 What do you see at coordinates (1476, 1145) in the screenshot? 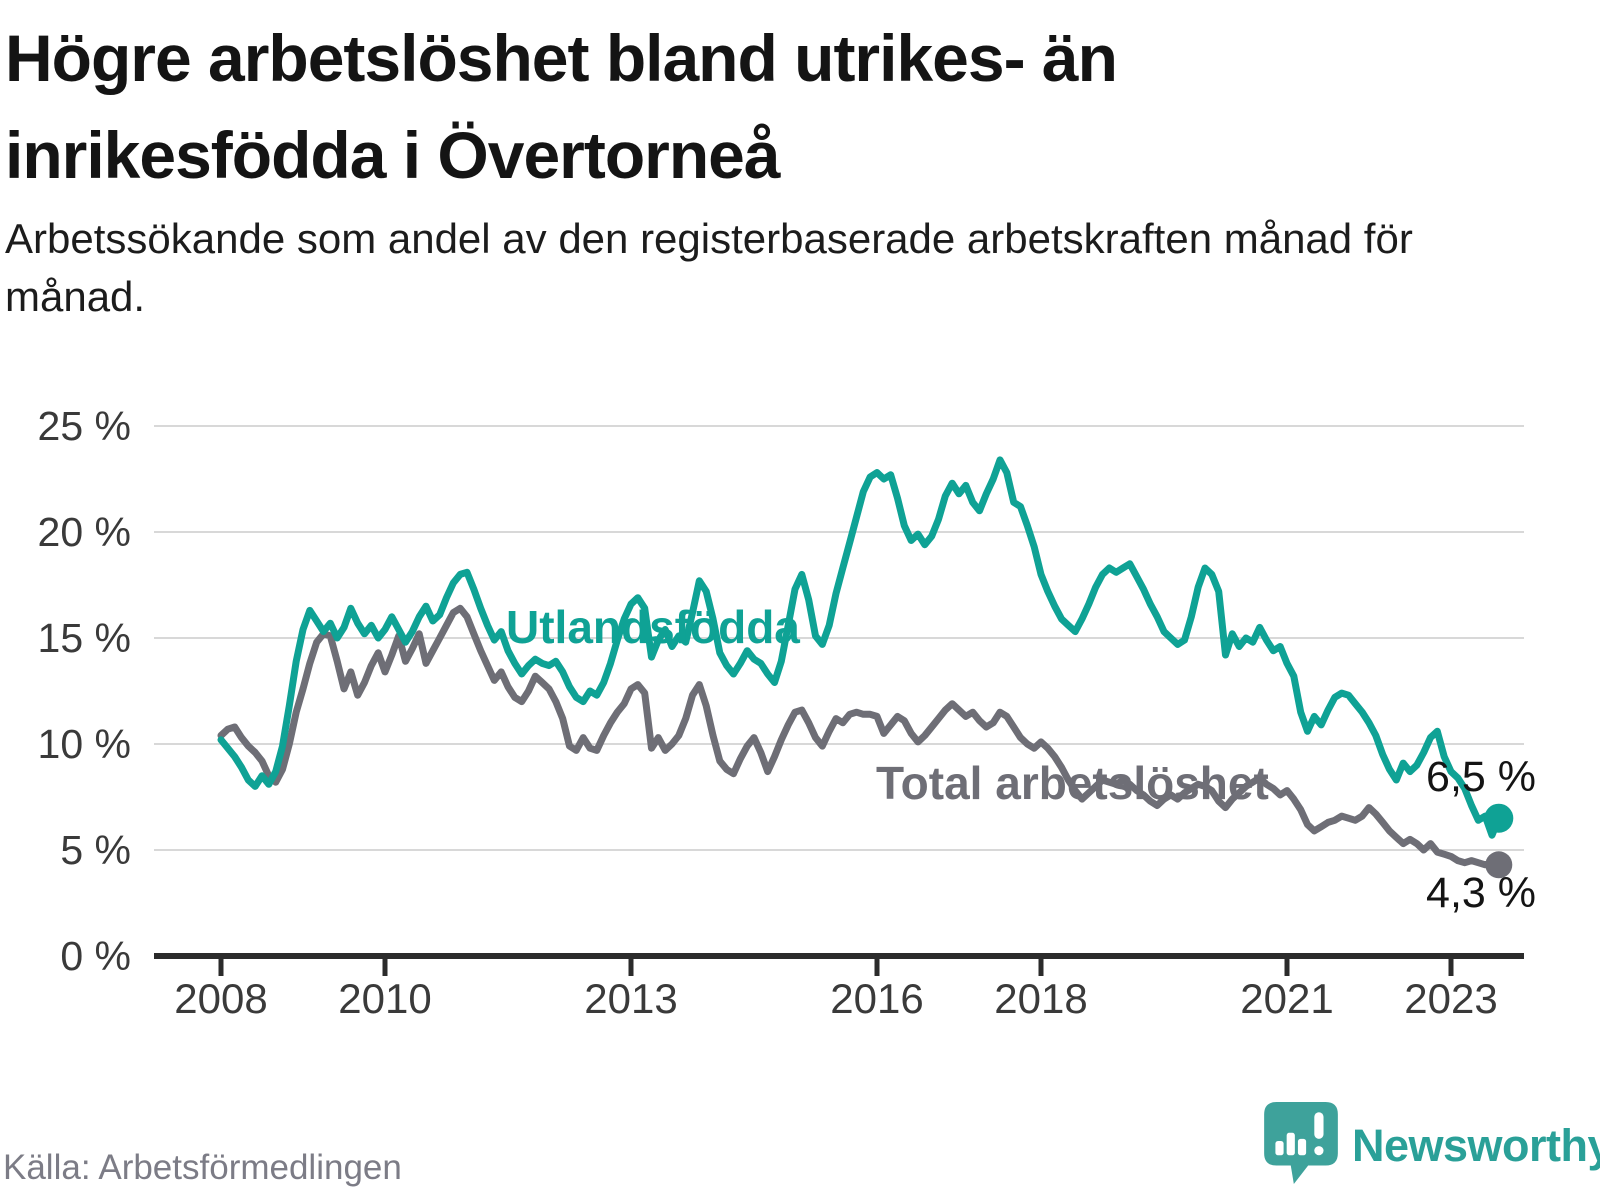
I see `newsworthy-wordmark: Newsworthy` at bounding box center [1476, 1145].